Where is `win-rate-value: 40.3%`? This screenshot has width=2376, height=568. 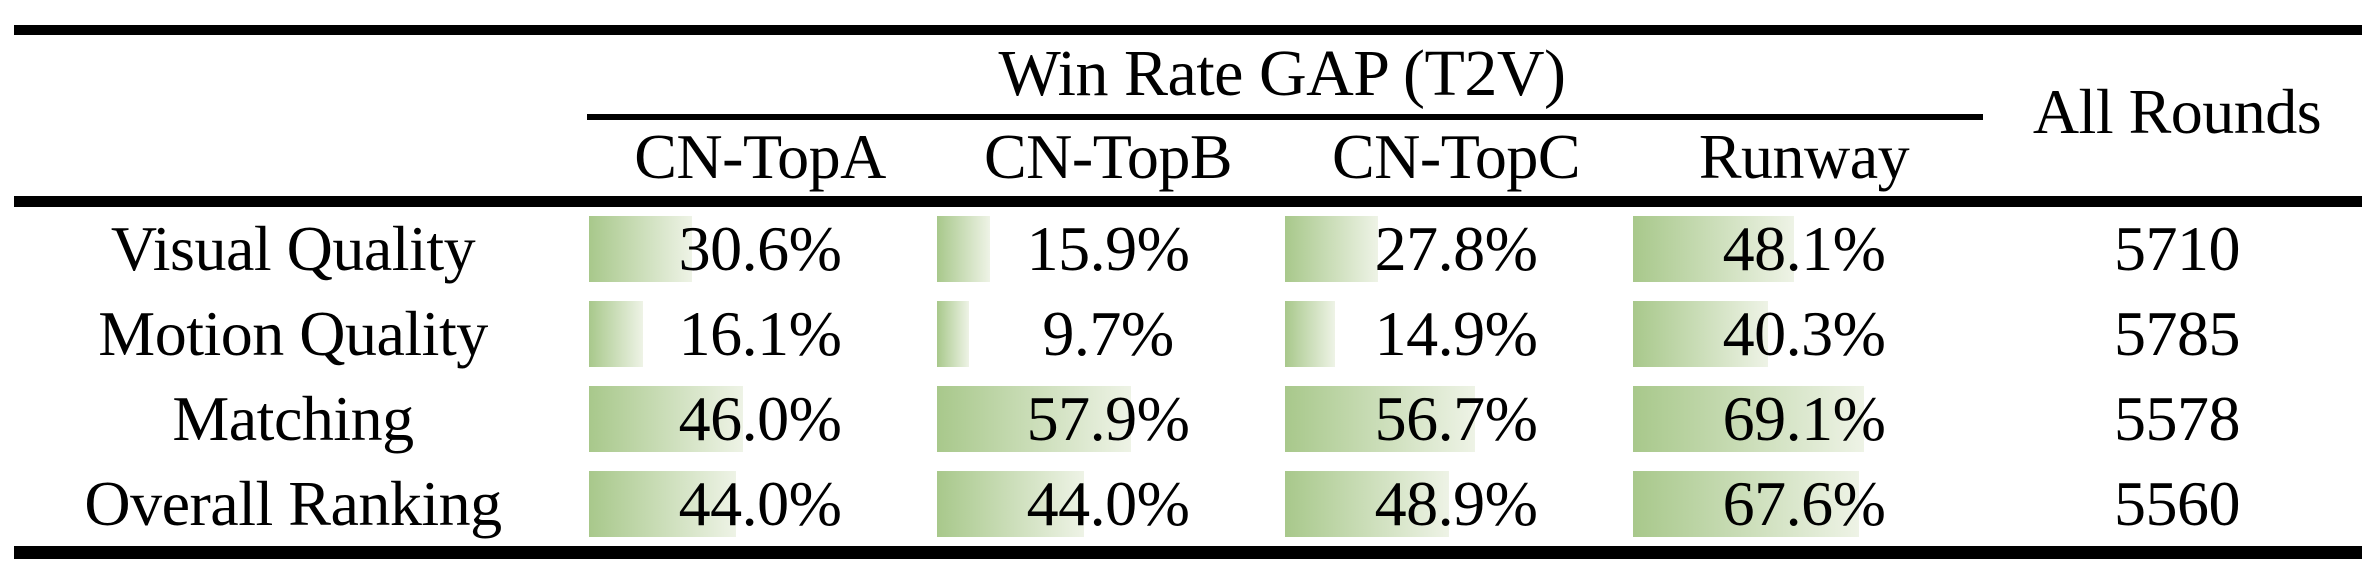
win-rate-value: 40.3% is located at coordinates (1804, 334).